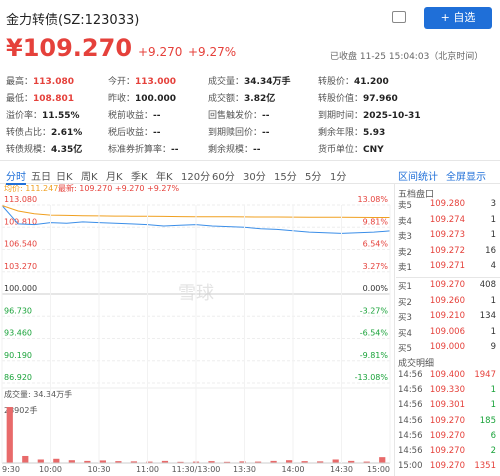 Image resolution: width=500 pixels, height=476 pixels. Describe the element at coordinates (376, 288) in the screenshot. I see `y2-tick-label: 0.00%` at that location.